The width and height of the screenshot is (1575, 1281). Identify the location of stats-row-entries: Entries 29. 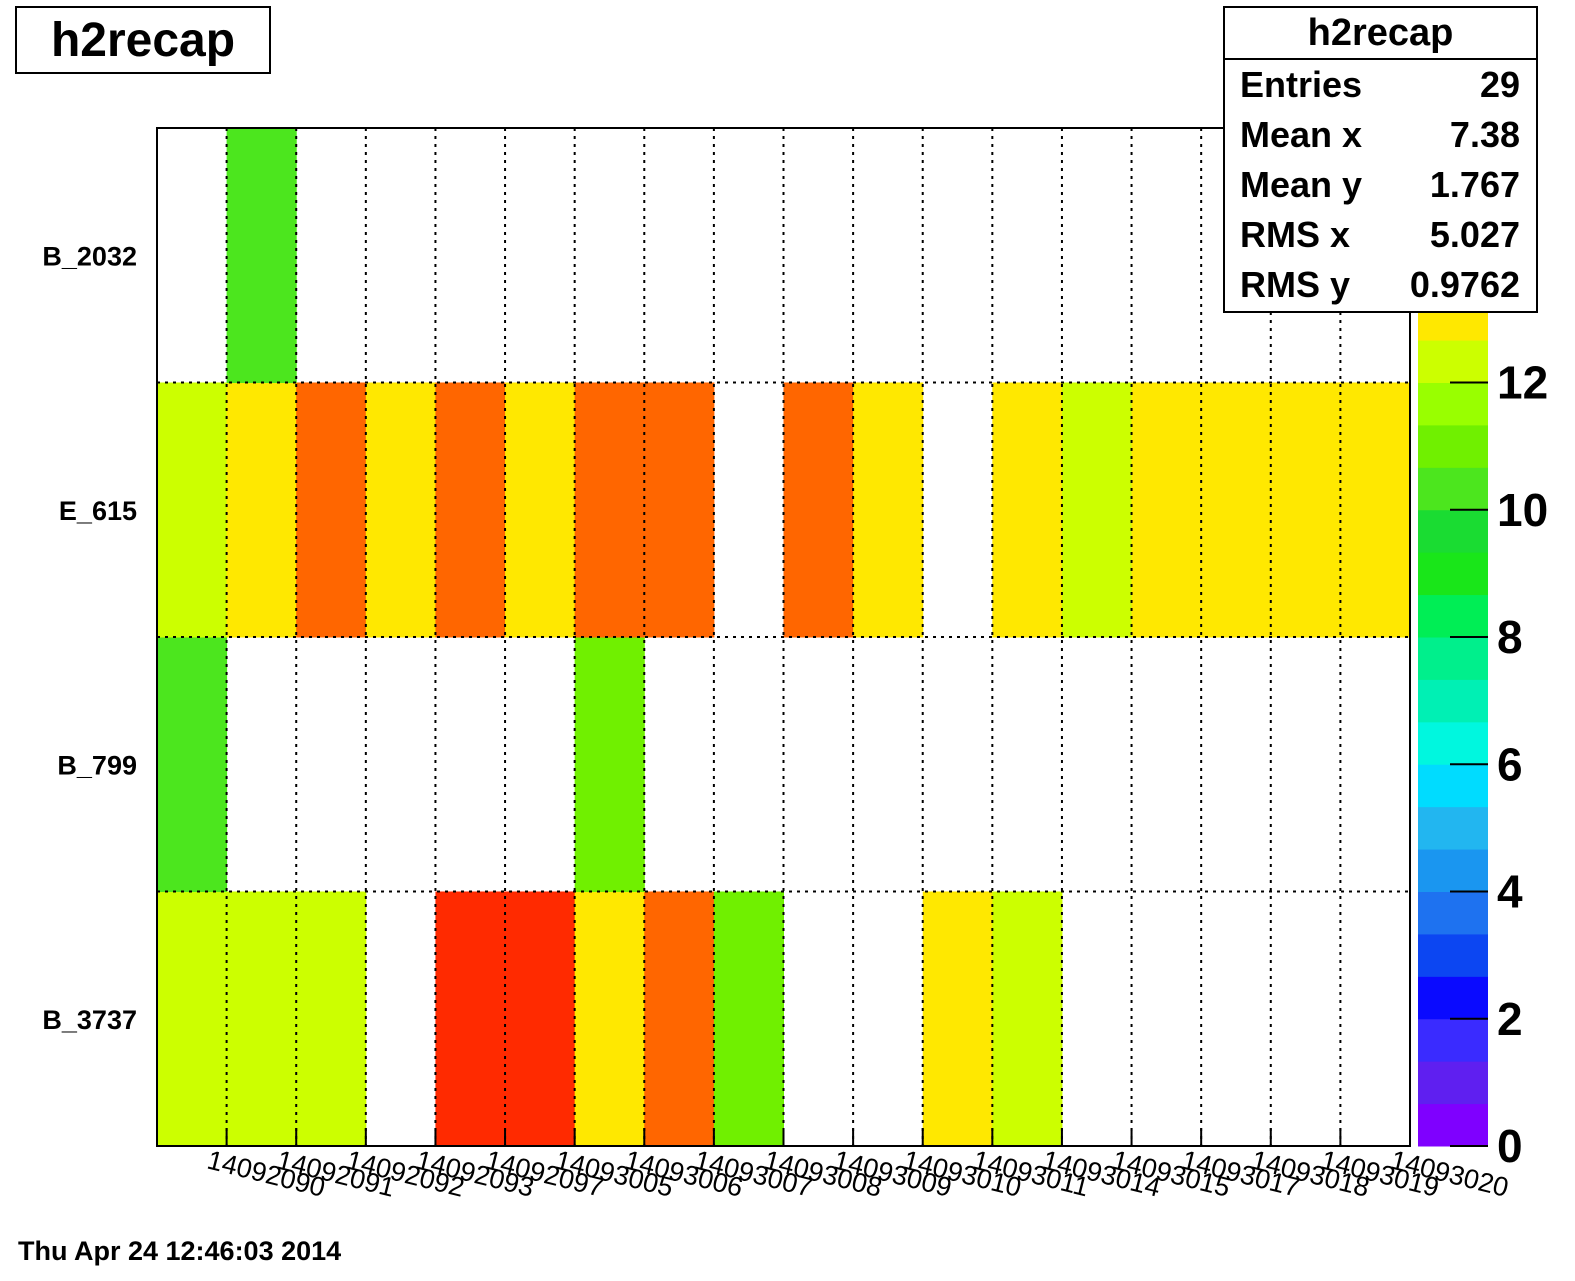
(1380, 85).